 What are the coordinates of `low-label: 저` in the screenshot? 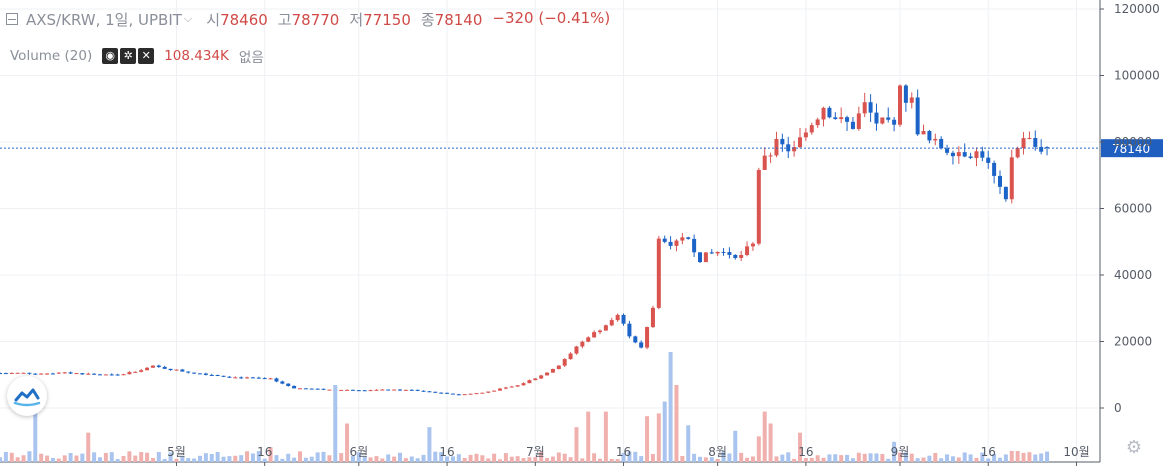 It's located at (356, 19).